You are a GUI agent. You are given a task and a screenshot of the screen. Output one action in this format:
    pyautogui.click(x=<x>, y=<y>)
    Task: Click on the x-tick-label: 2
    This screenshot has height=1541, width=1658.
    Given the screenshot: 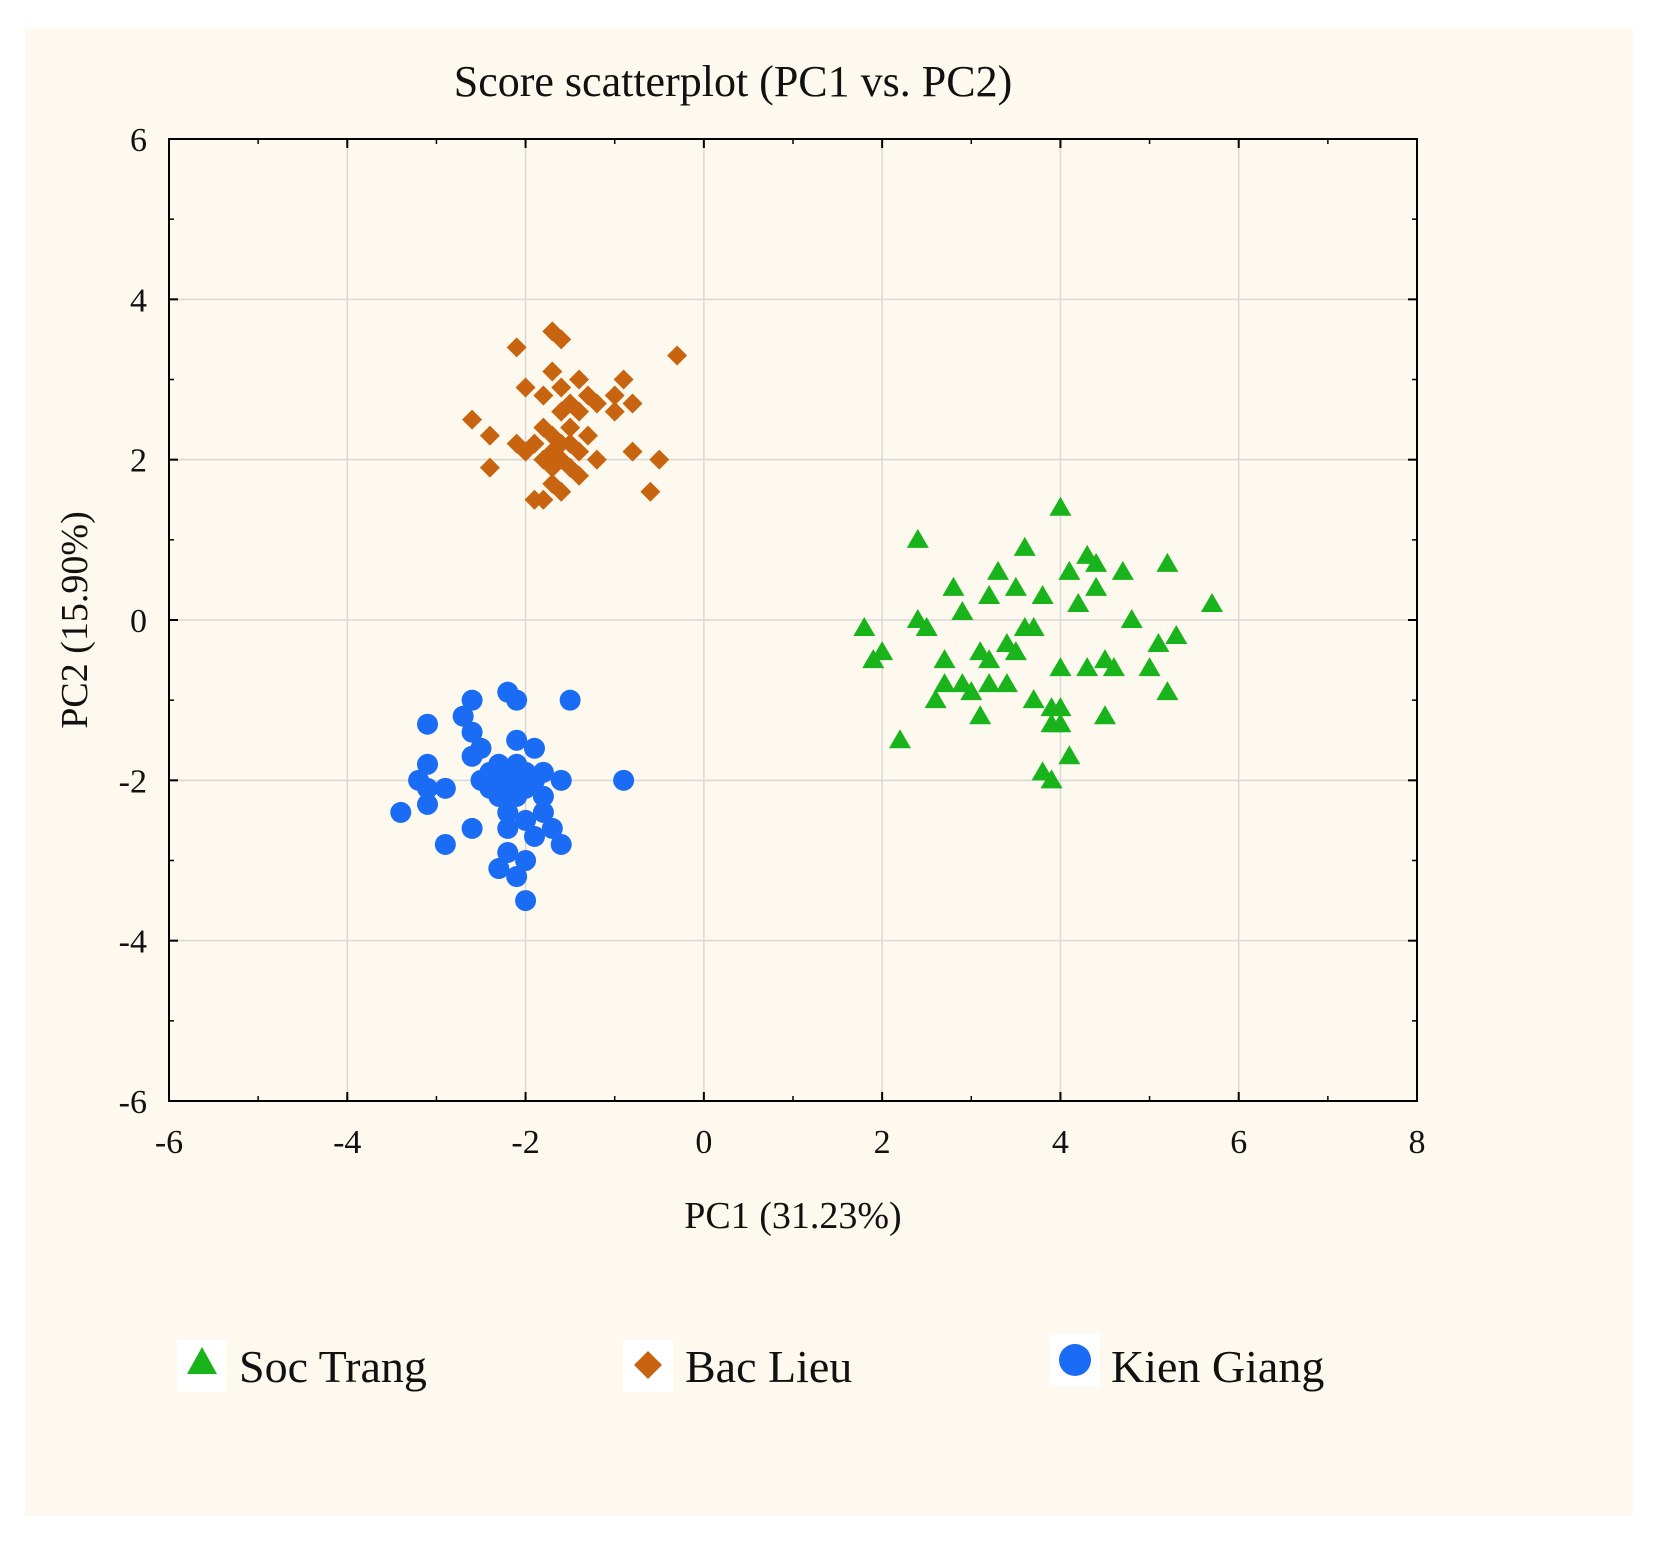 What is the action you would take?
    pyautogui.click(x=882, y=1142)
    